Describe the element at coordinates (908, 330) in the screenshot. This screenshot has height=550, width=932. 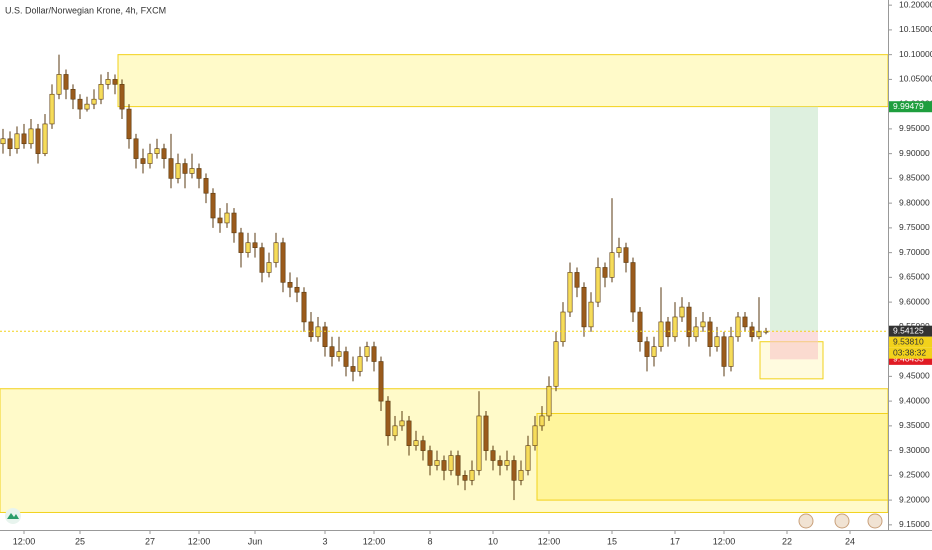
I see `price-label: 9.54125` at that location.